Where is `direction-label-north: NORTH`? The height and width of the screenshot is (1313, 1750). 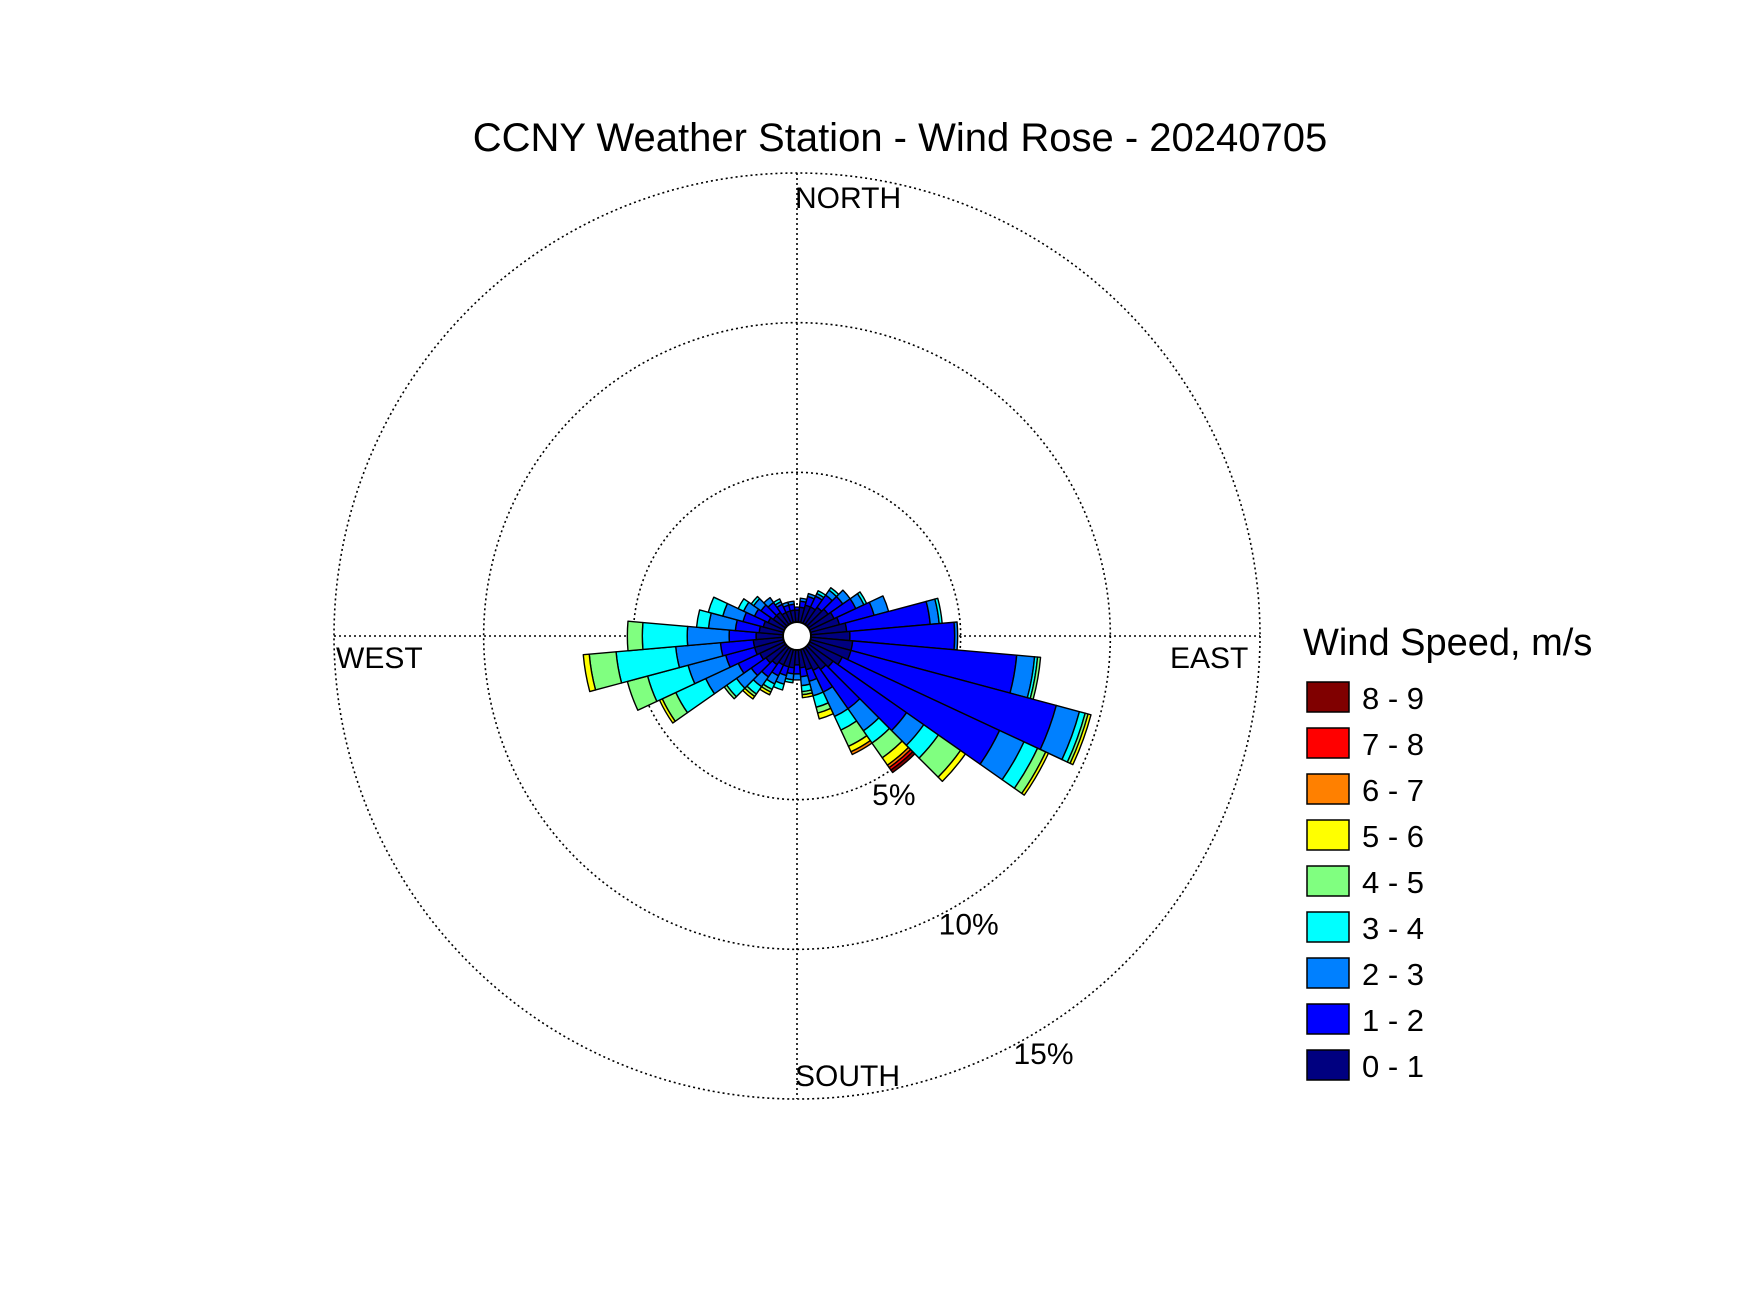 direction-label-north: NORTH is located at coordinates (848, 198).